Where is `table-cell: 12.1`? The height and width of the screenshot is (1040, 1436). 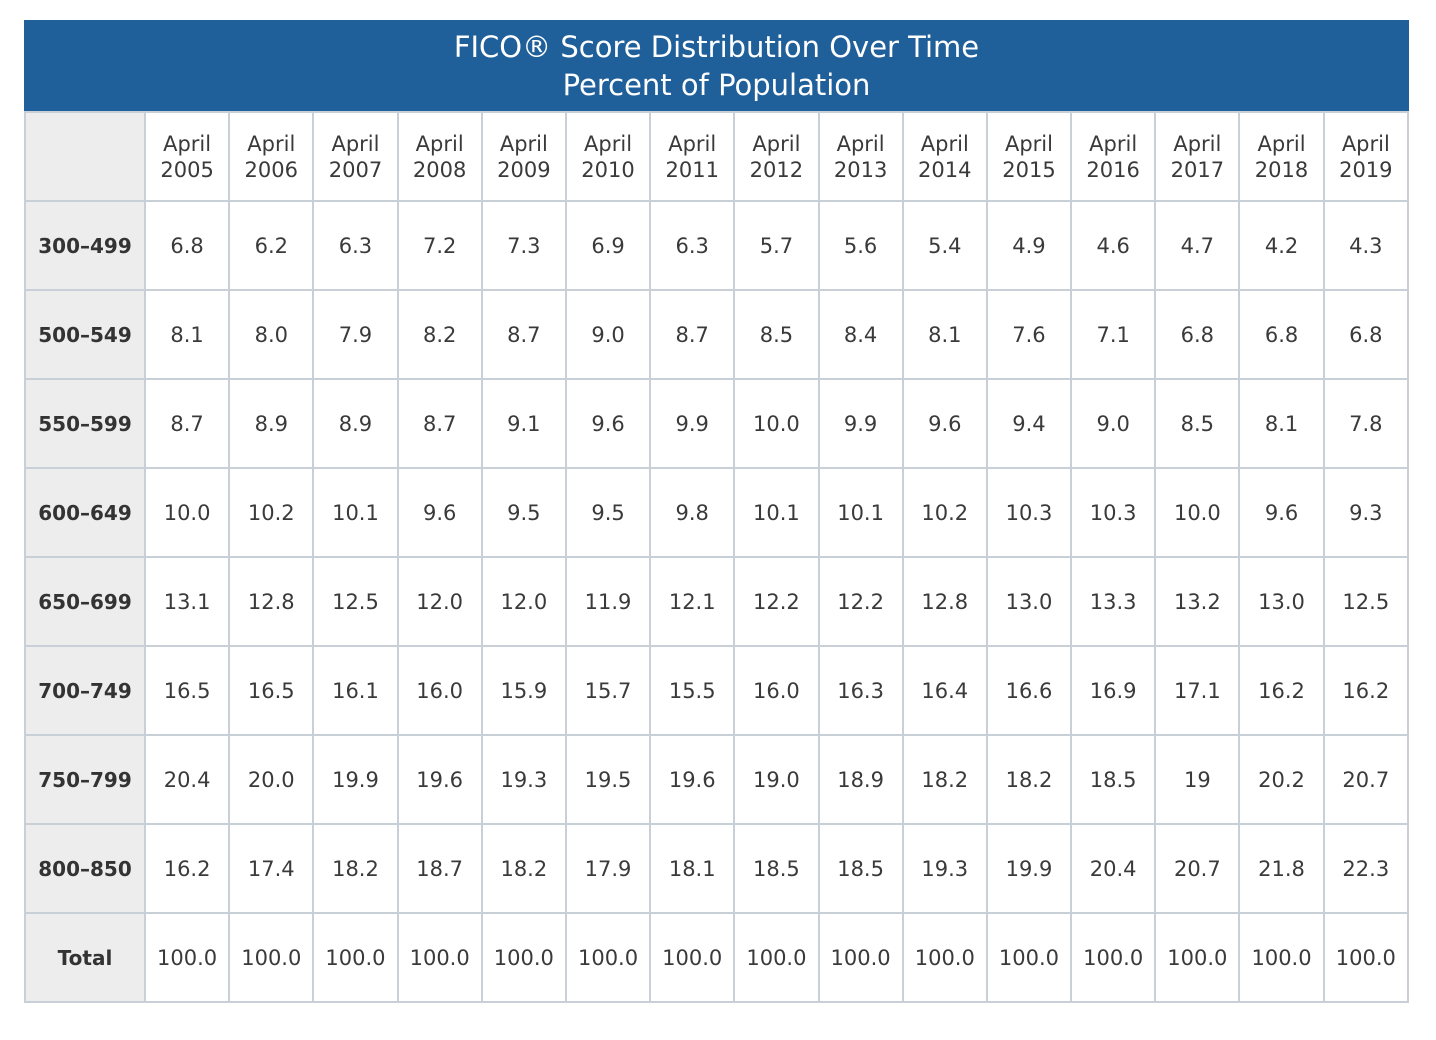
table-cell: 12.1 is located at coordinates (692, 601).